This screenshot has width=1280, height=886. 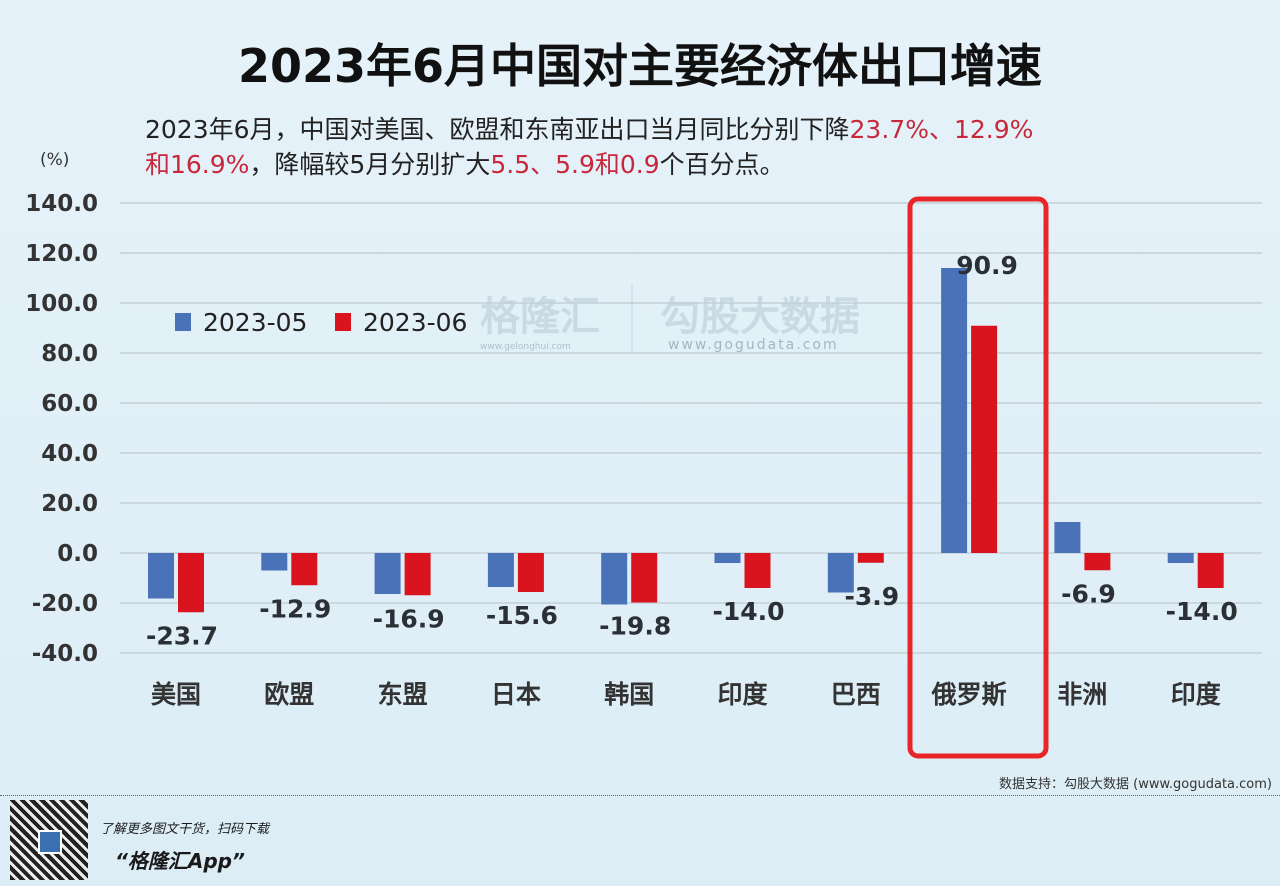 I want to click on subtitle-highlight: 和16.9%, so click(x=197, y=164).